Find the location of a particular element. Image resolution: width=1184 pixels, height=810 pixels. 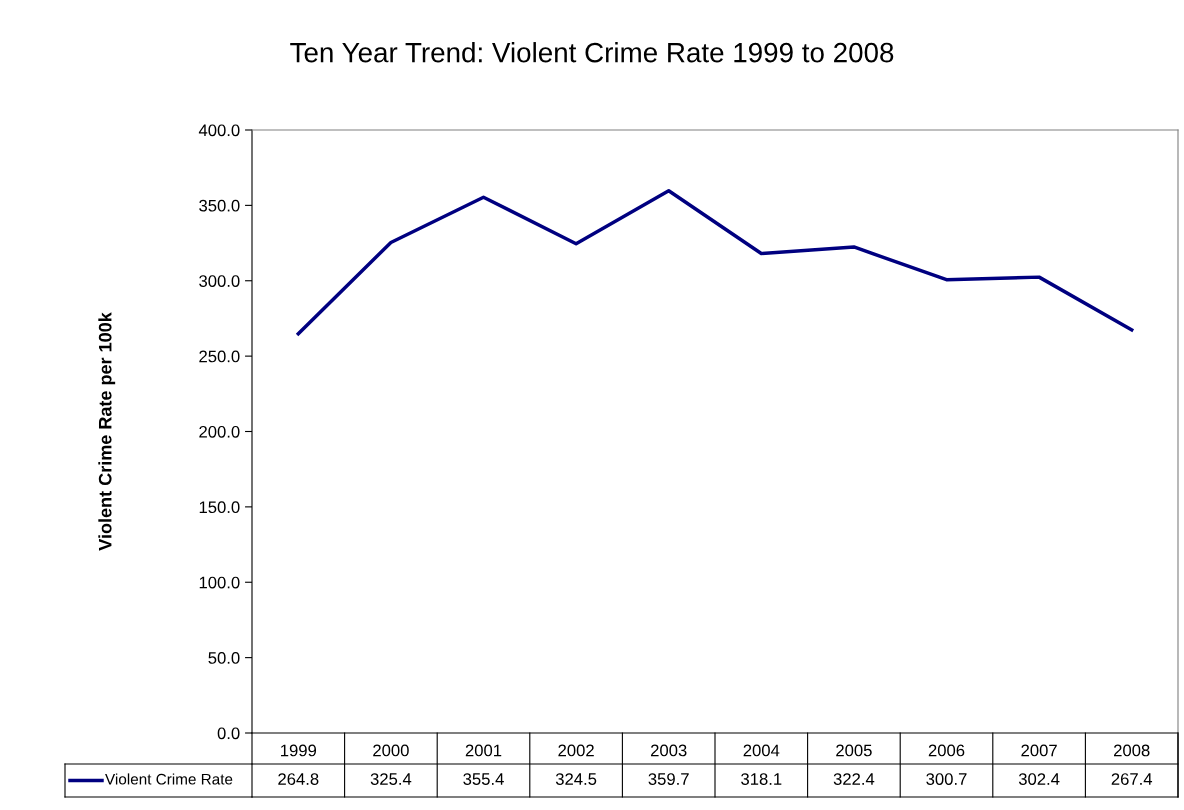

y-axis-title: Violent Crime Rate per 100k is located at coordinates (107, 431).